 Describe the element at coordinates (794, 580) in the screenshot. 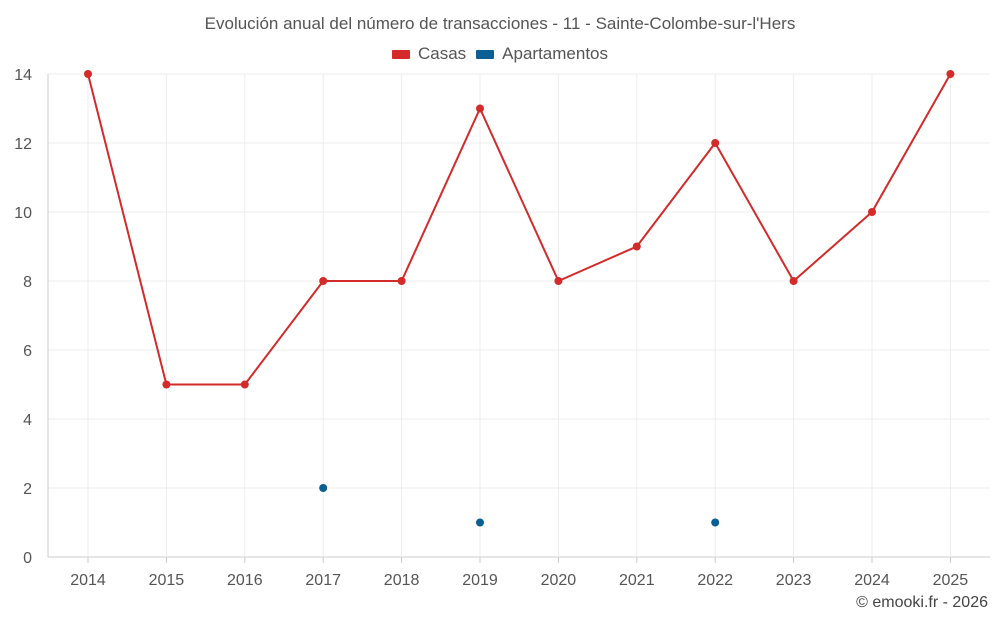

I see `x-tick-label: 2023` at that location.